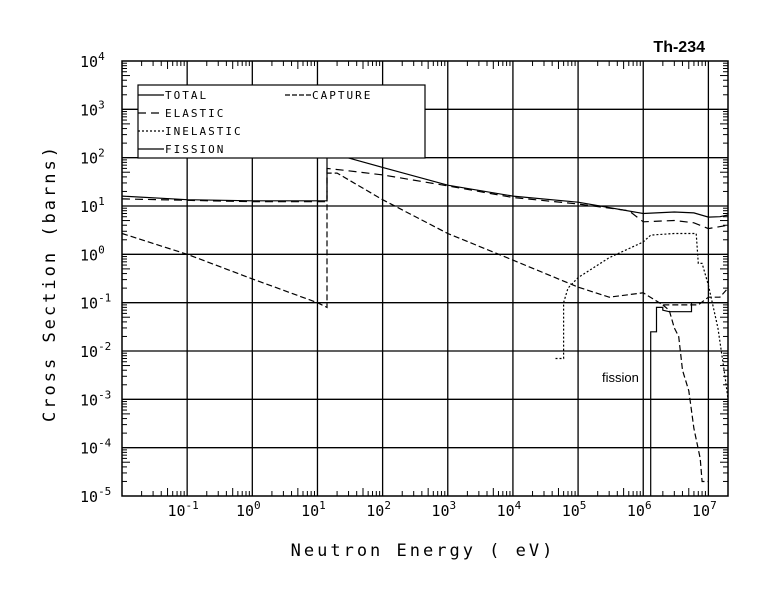 The height and width of the screenshot is (590, 780). Describe the element at coordinates (195, 149) in the screenshot. I see `legend-label-fission: FISSION` at that location.